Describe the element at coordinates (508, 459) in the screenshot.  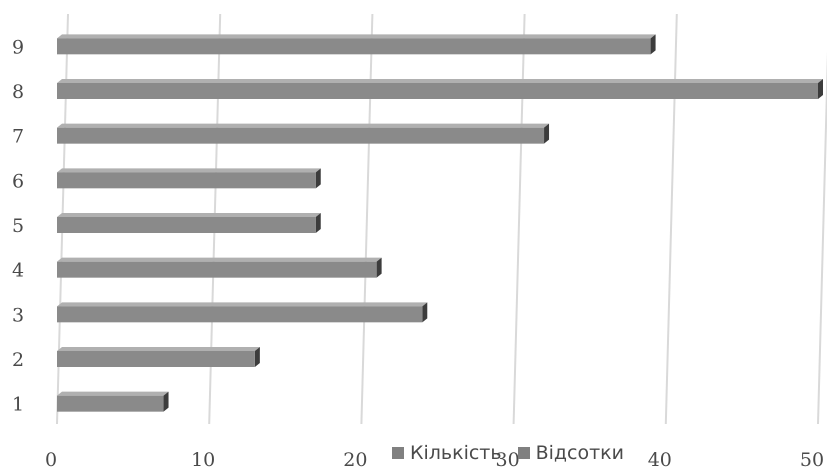
I see `x-tick-label: 30` at that location.